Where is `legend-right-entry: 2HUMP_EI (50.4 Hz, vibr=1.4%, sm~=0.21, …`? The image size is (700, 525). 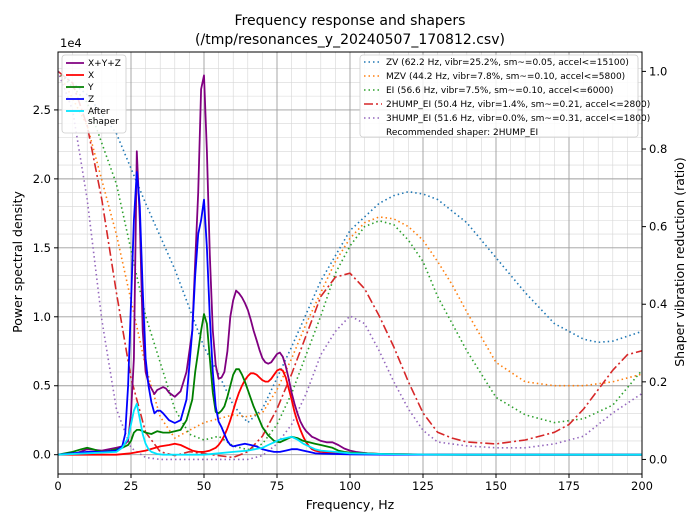 legend-right-entry: 2HUMP_EI (50.4 Hz, vibr=1.4%, sm~=0.21, … is located at coordinates (518, 105).